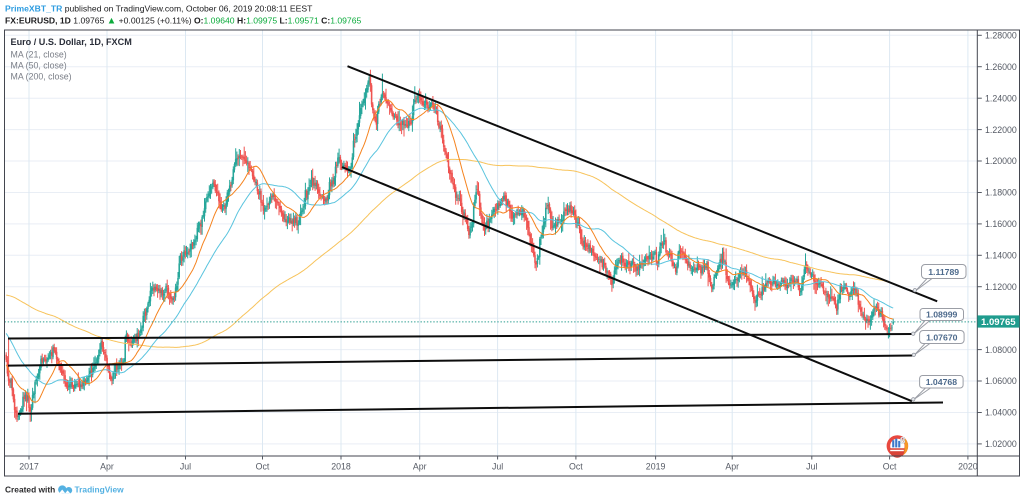  I want to click on svg-text: MA (50, close), so click(39, 66).